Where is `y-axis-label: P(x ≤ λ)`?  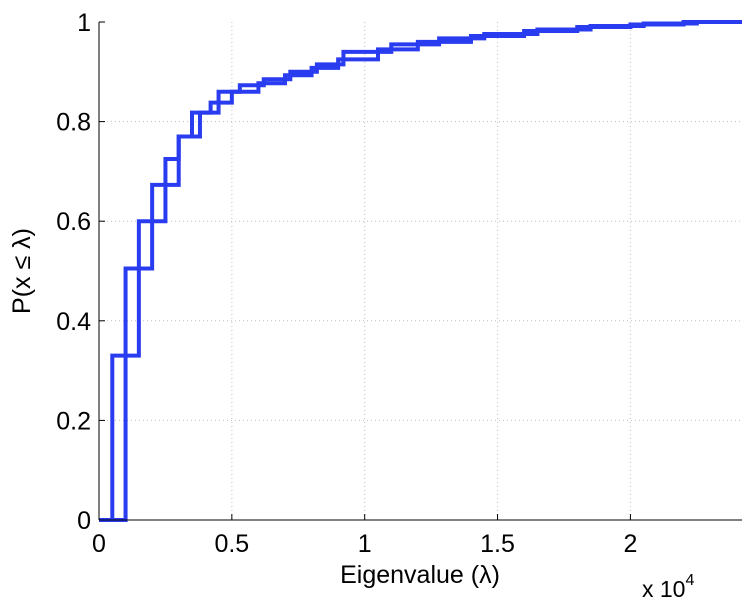 y-axis-label: P(x ≤ λ) is located at coordinates (22, 271).